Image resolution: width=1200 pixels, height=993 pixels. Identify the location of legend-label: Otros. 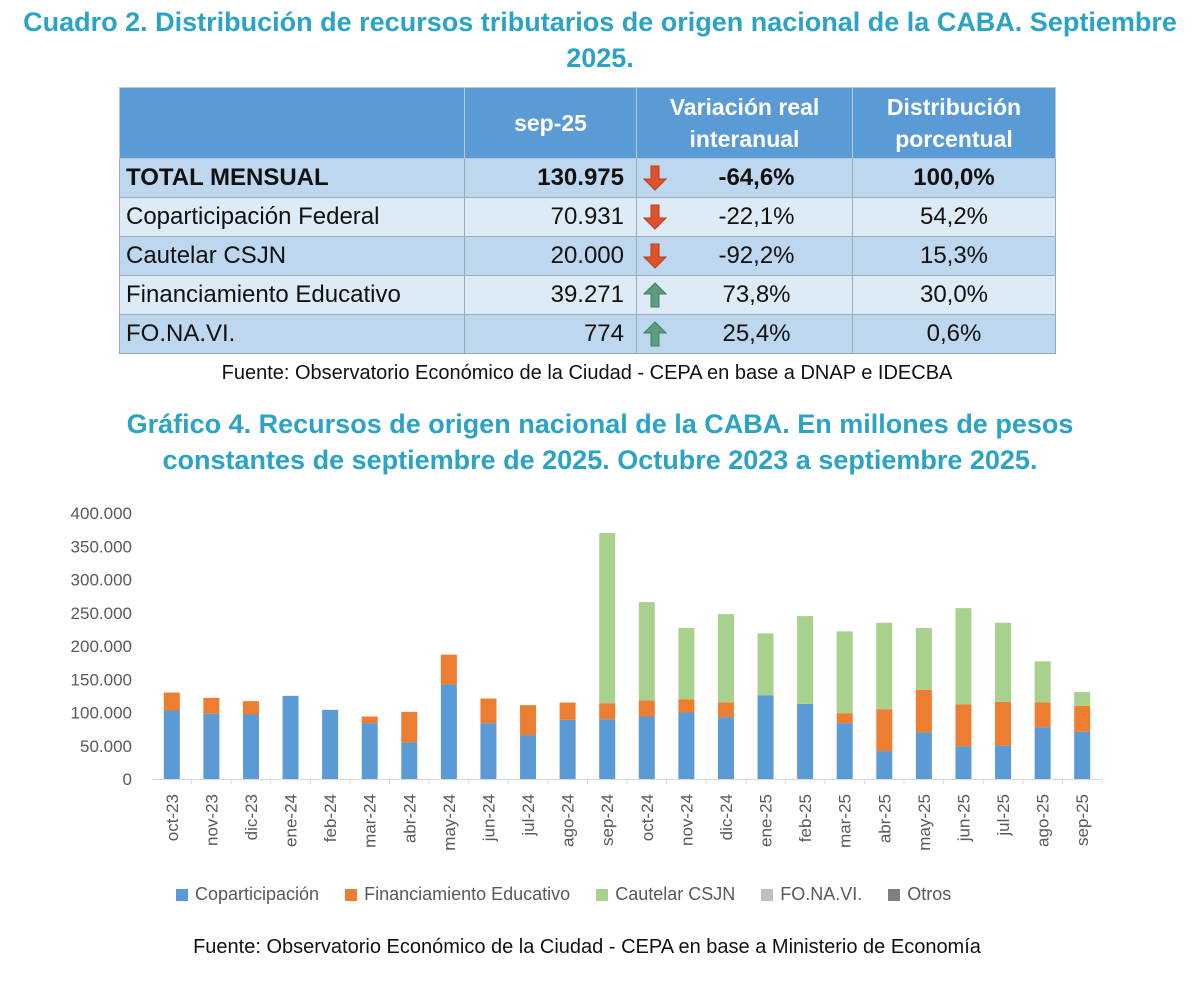
(929, 894).